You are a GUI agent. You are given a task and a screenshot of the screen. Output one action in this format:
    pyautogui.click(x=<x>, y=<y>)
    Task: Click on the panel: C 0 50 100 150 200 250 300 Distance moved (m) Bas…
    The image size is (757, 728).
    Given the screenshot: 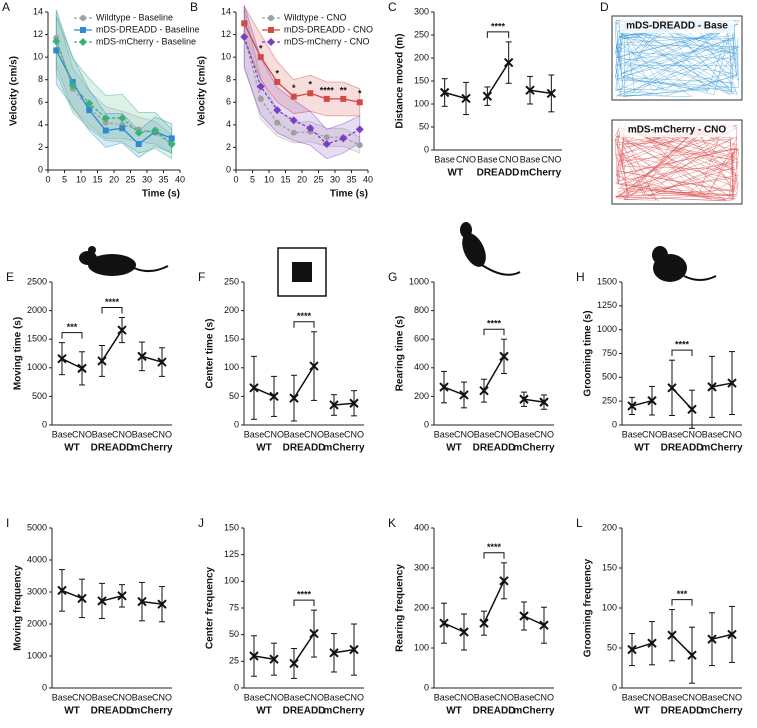 What is the action you would take?
    pyautogui.click(x=475, y=89)
    